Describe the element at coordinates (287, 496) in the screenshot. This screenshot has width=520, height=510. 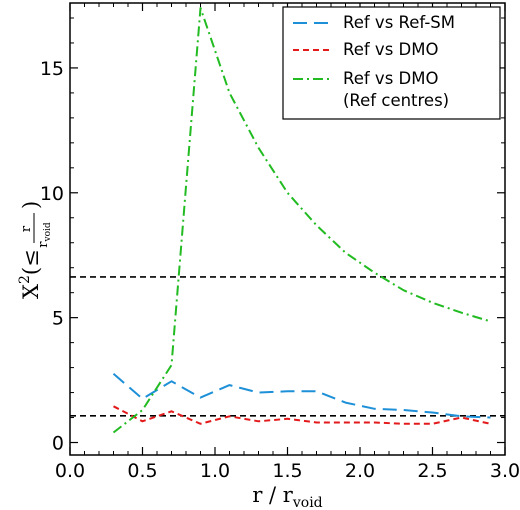
I see `x-axis-label: r / rvoid` at that location.